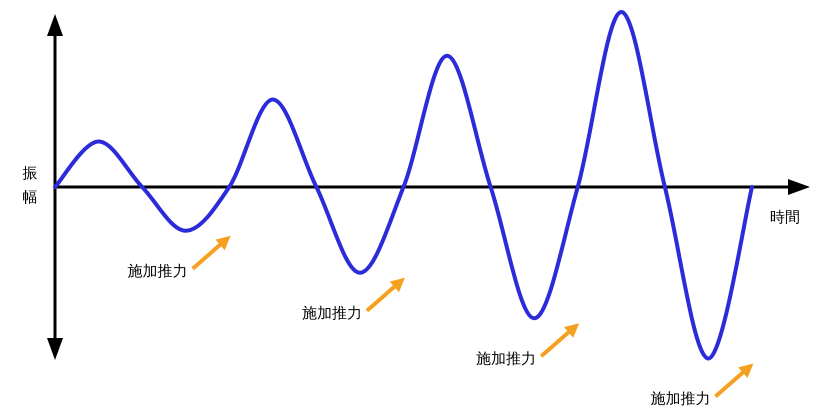  I want to click on x-axis-title: 時間, so click(785, 217).